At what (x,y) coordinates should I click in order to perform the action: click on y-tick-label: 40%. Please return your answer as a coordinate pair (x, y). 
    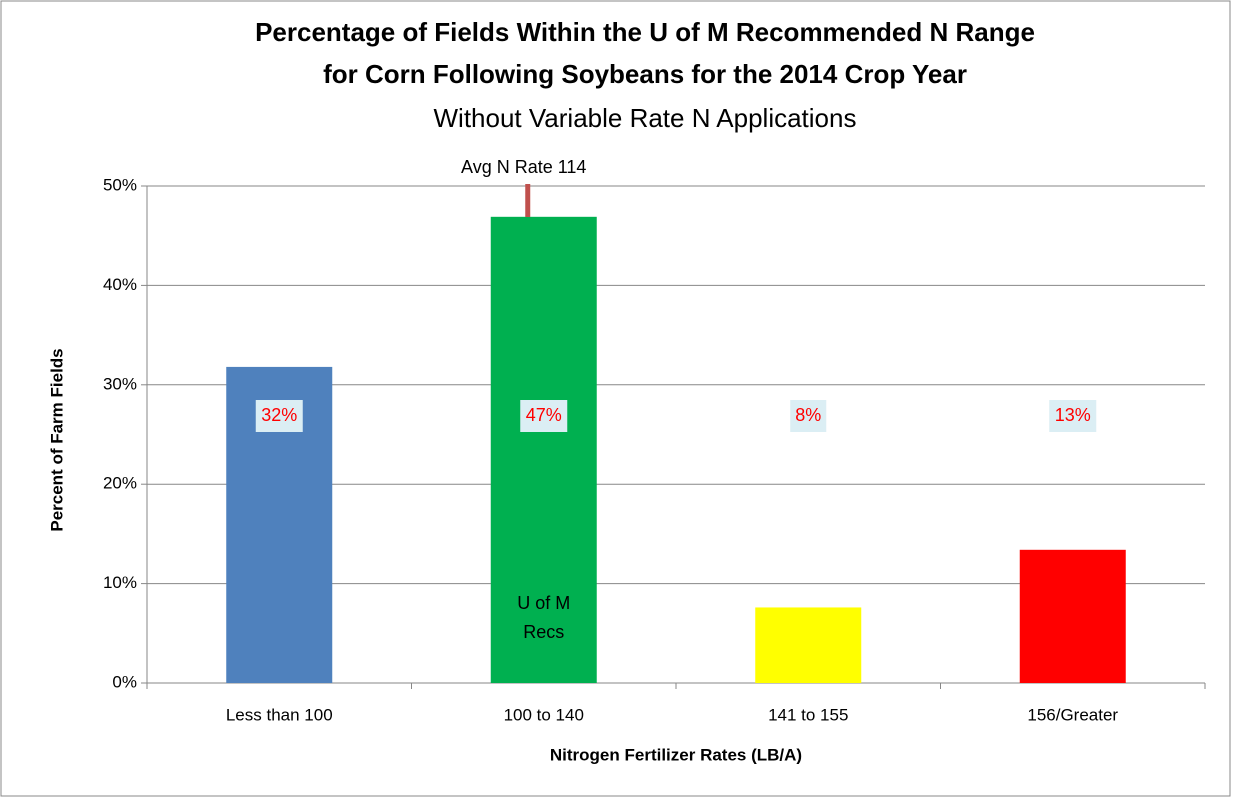
    Looking at the image, I should click on (120, 284).